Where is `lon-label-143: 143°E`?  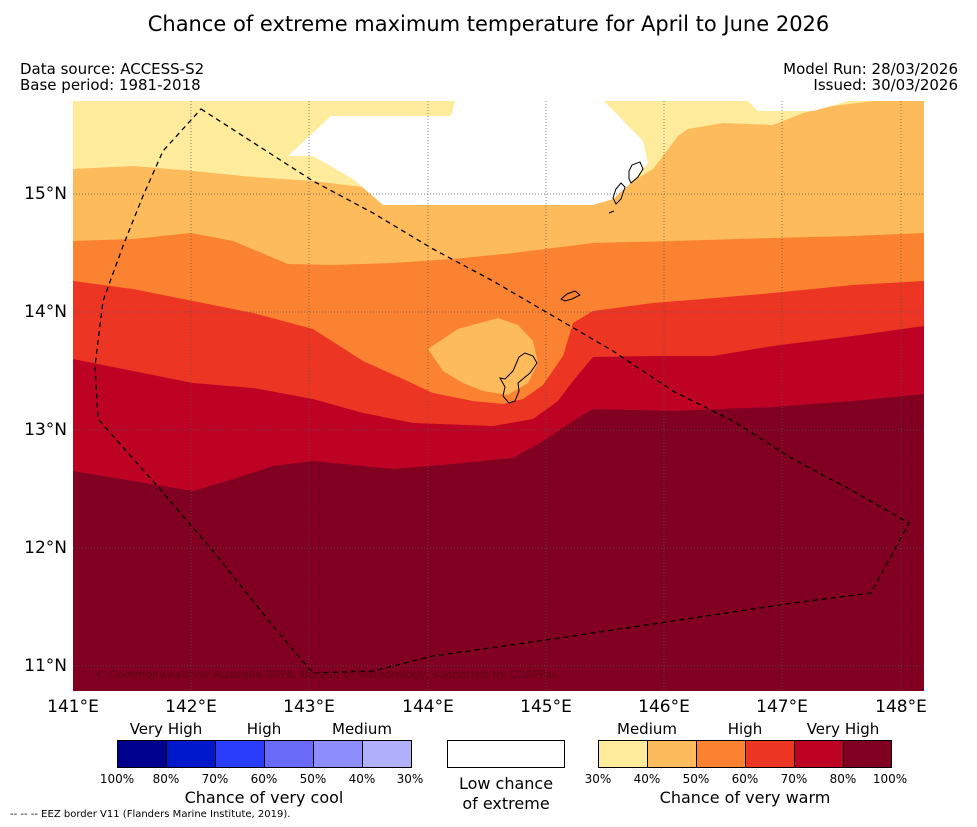 lon-label-143: 143°E is located at coordinates (309, 707).